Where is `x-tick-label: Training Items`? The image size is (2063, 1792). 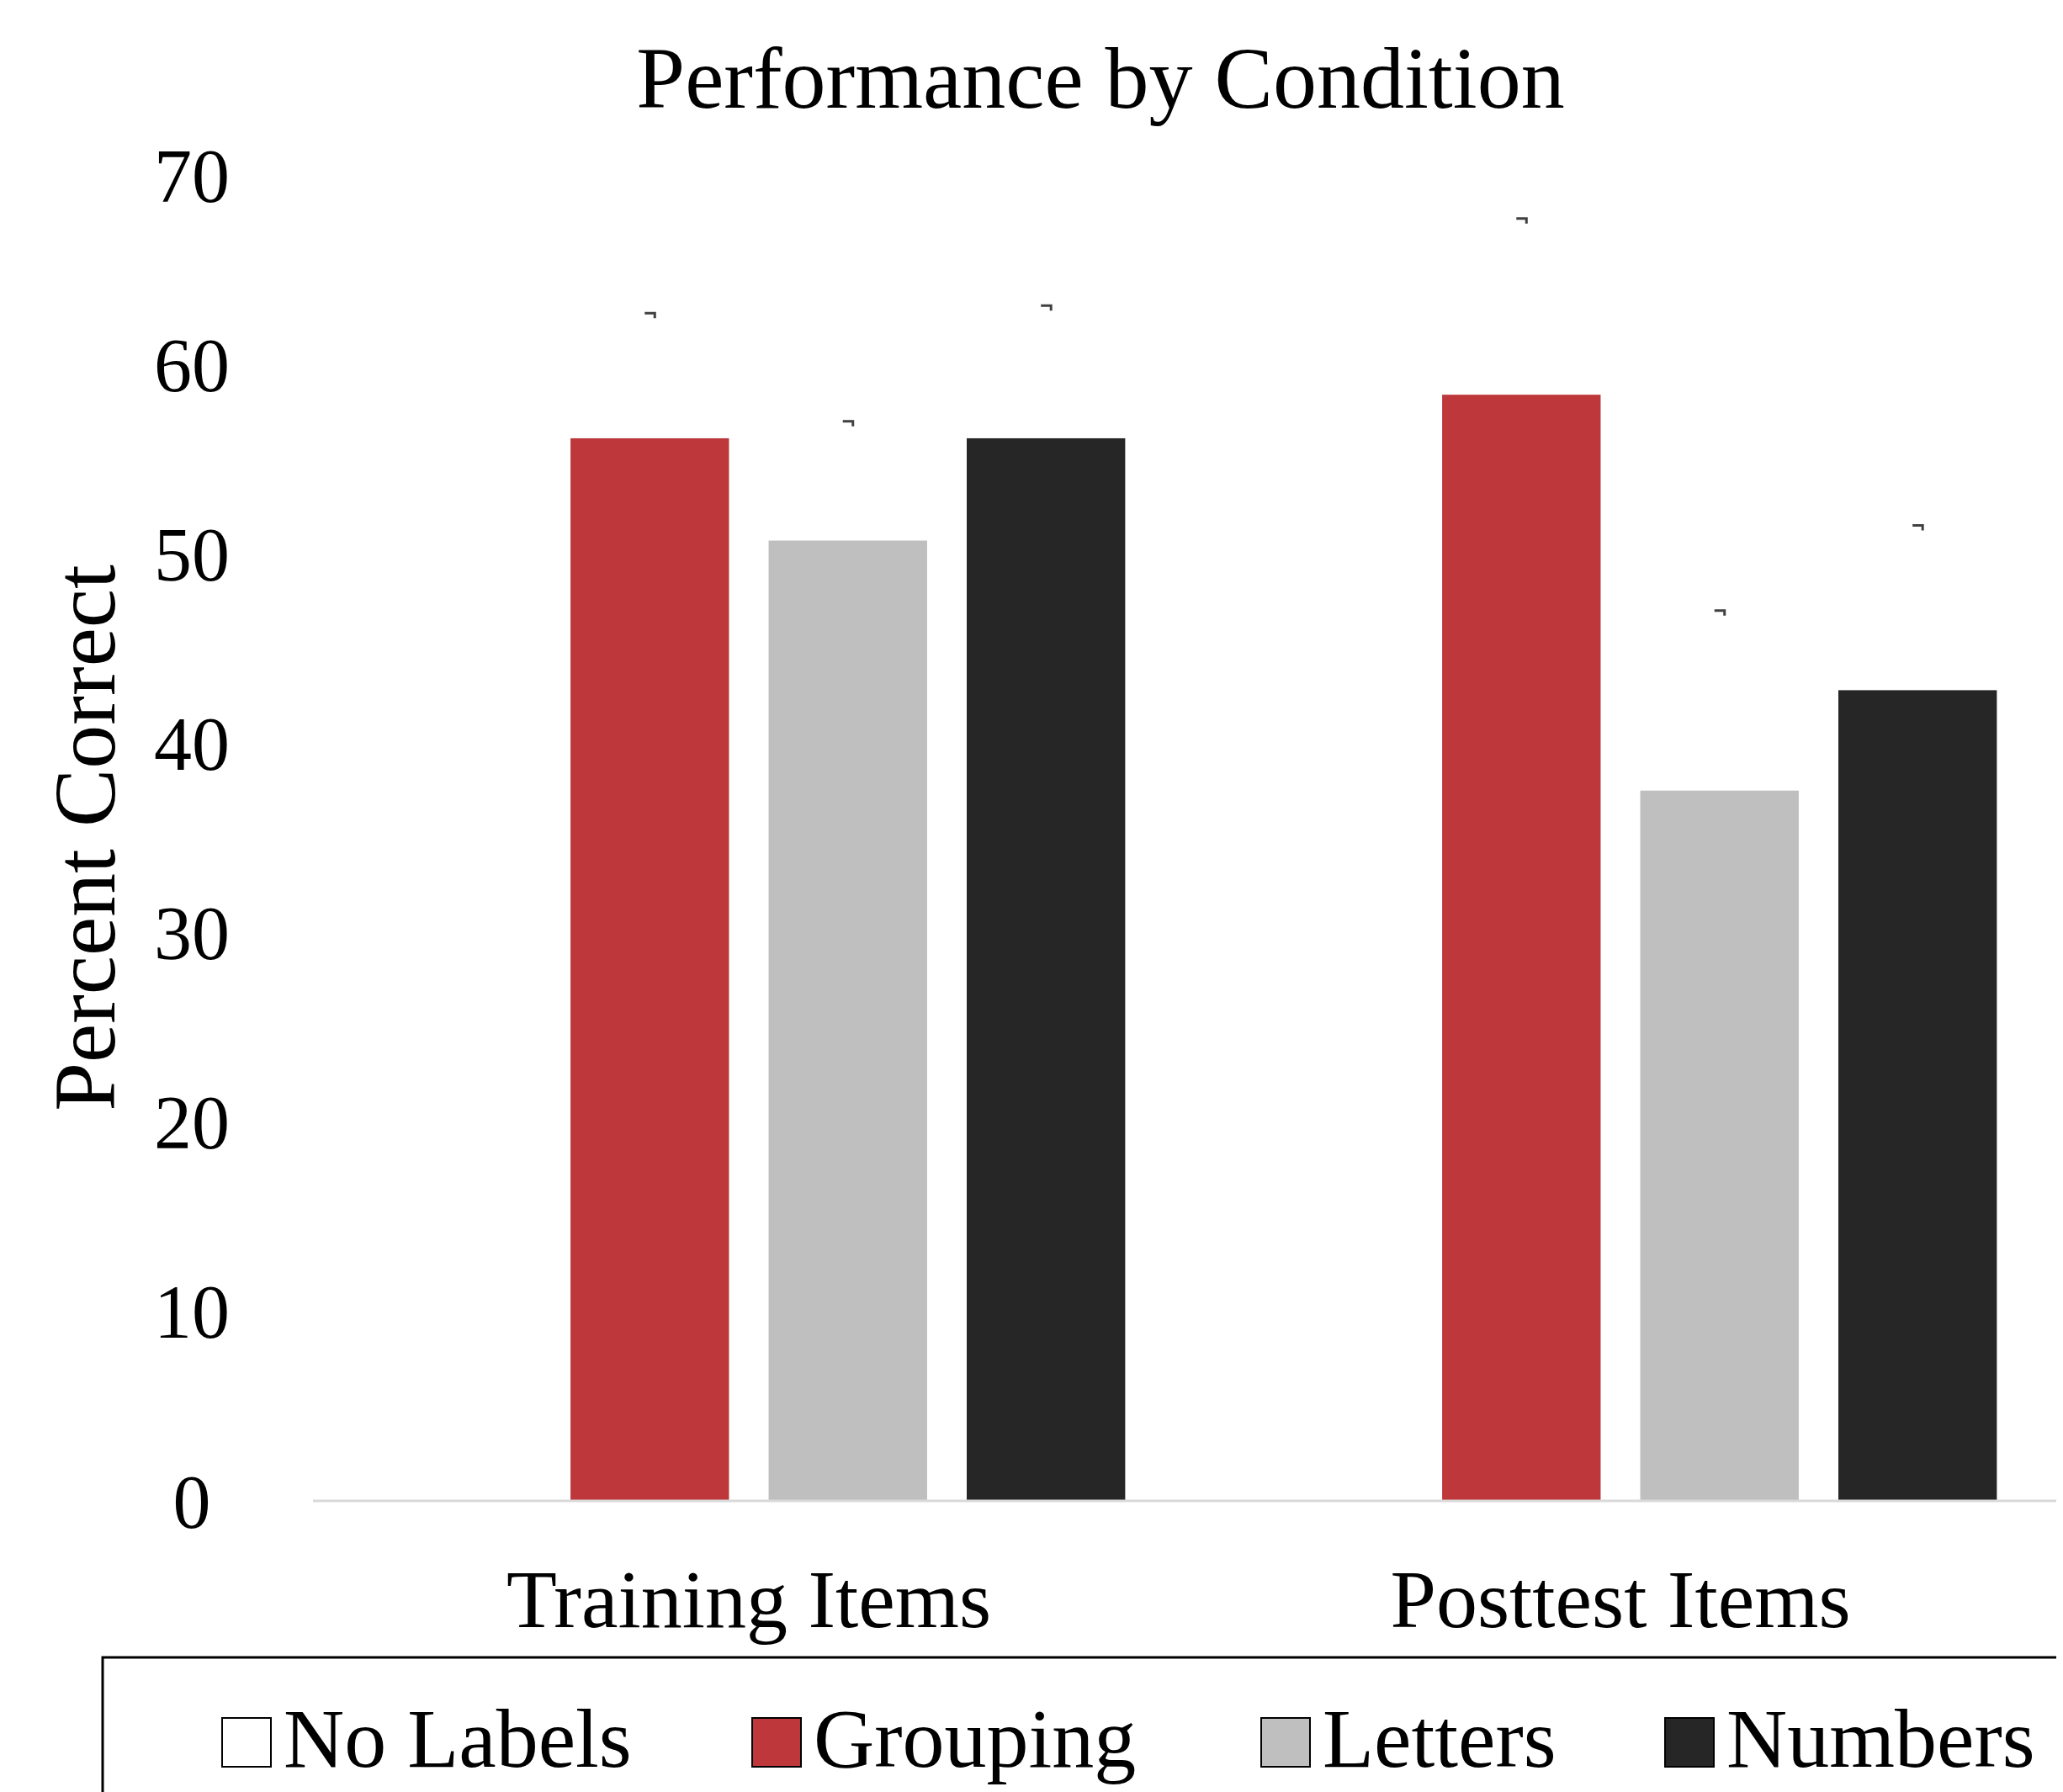 x-tick-label: Training Items is located at coordinates (749, 1599).